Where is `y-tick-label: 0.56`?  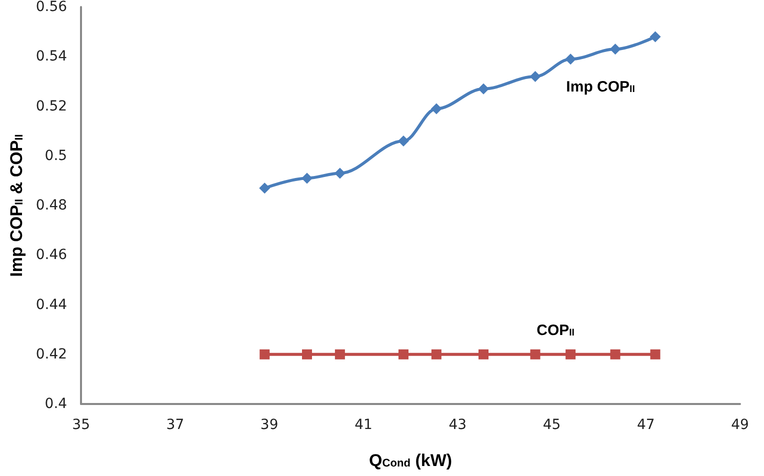
y-tick-label: 0.56 is located at coordinates (52, 7).